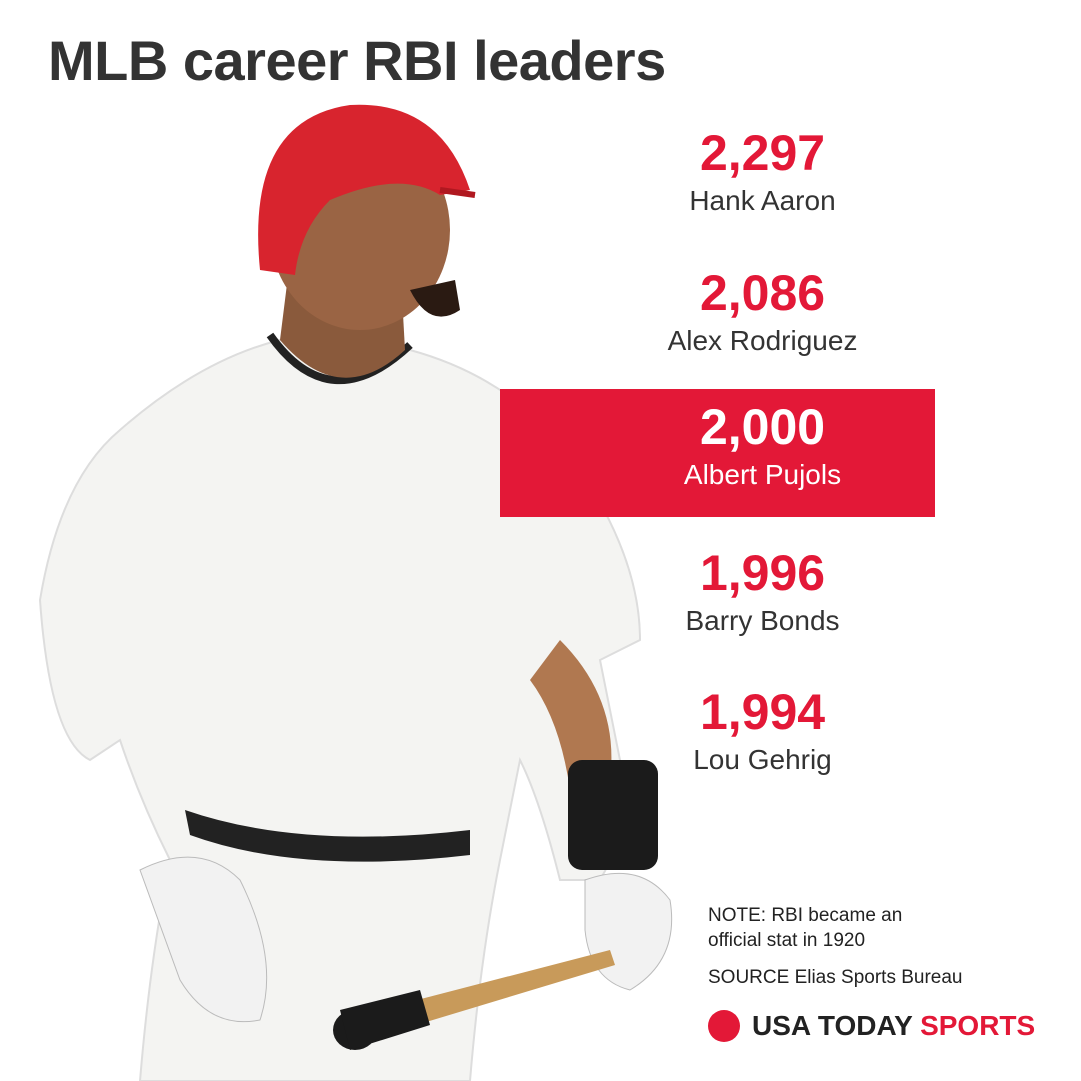 The image size is (1081, 1081). Describe the element at coordinates (762, 759) in the screenshot. I see `player-name: Lou Gehrig` at that location.